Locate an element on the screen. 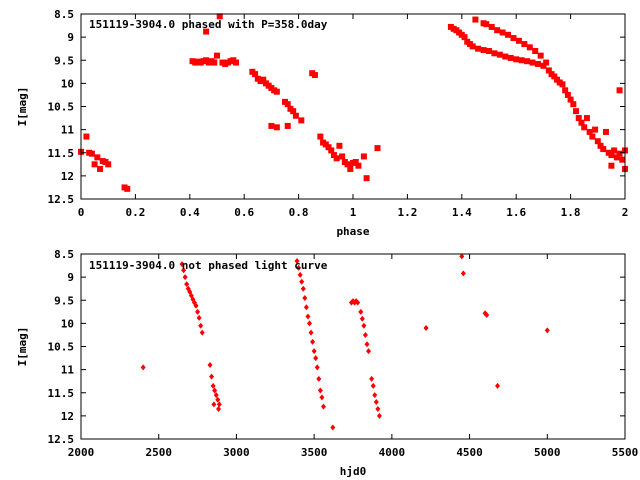  x-tick-label: 1.4 is located at coordinates (462, 212).